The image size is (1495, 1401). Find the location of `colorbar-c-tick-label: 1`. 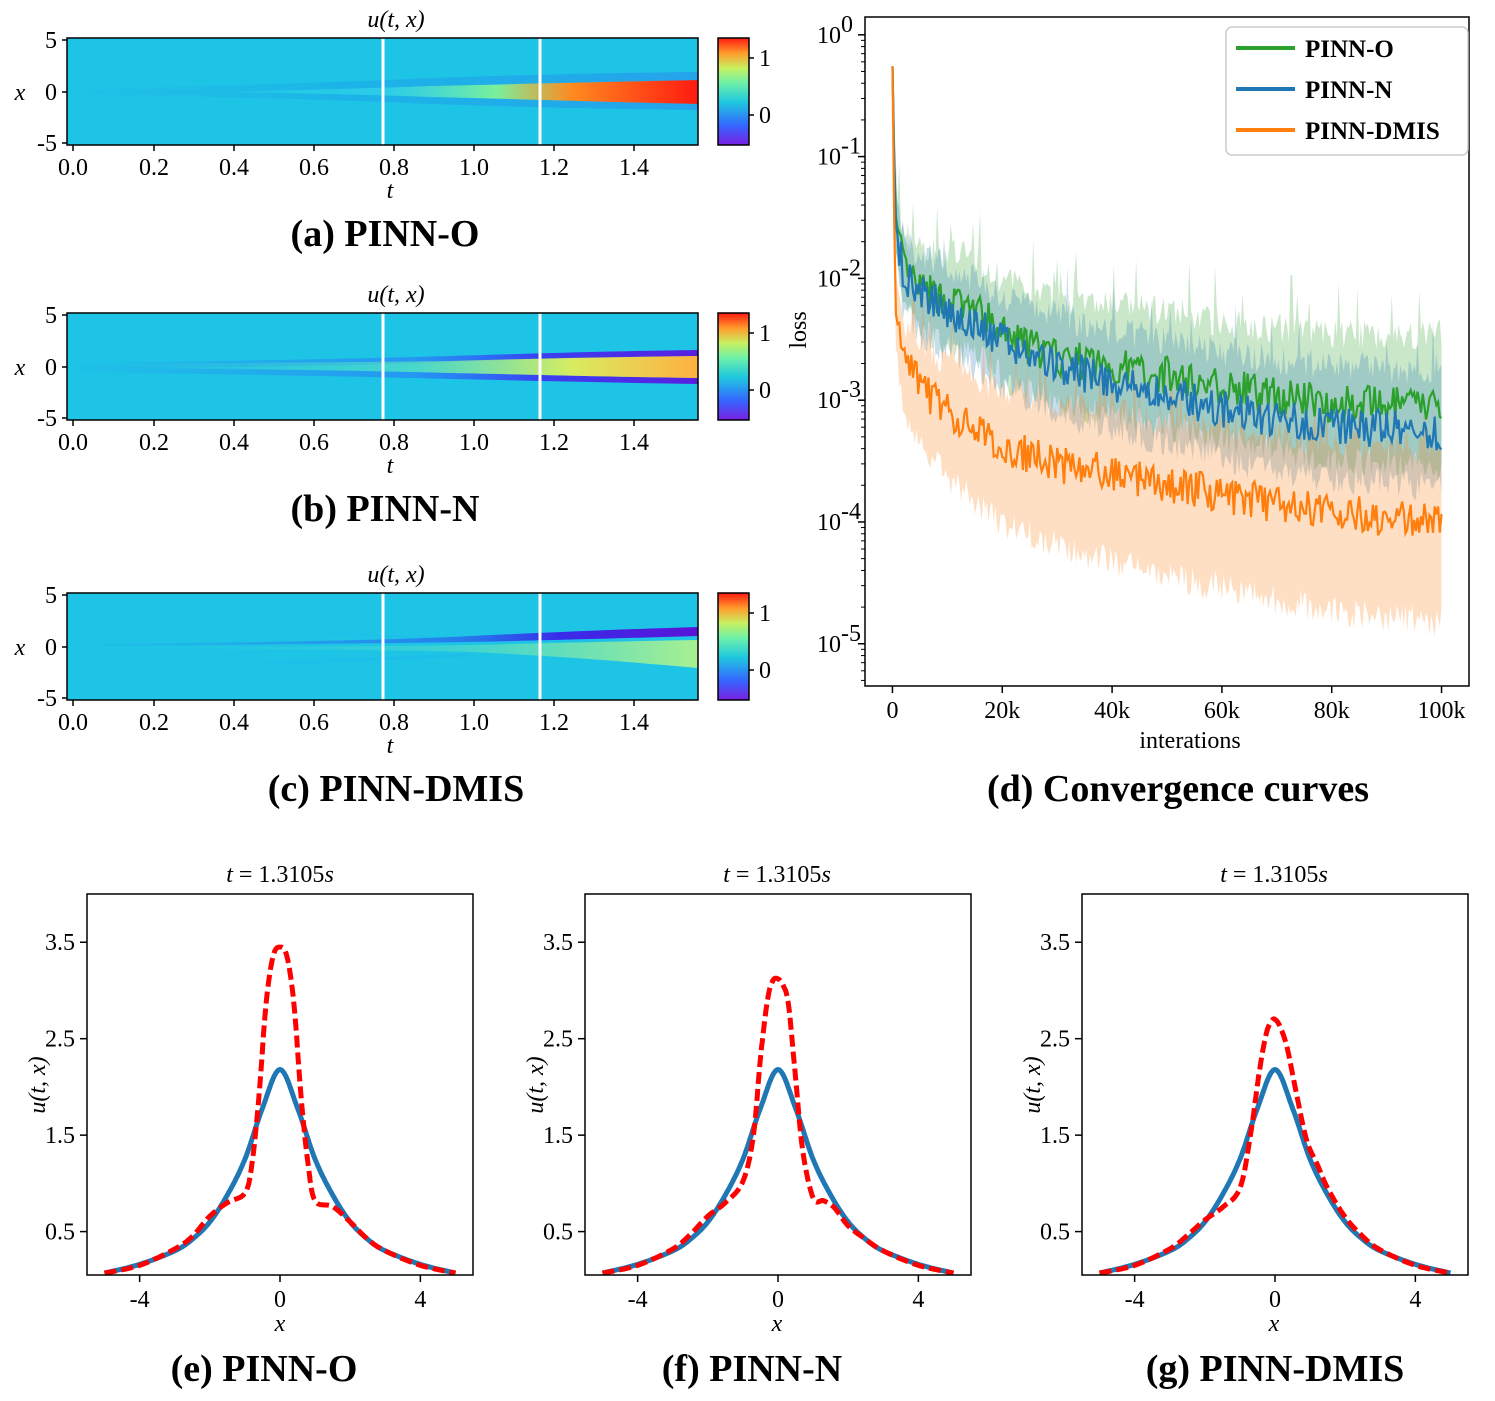

colorbar-c-tick-label: 1 is located at coordinates (765, 614).